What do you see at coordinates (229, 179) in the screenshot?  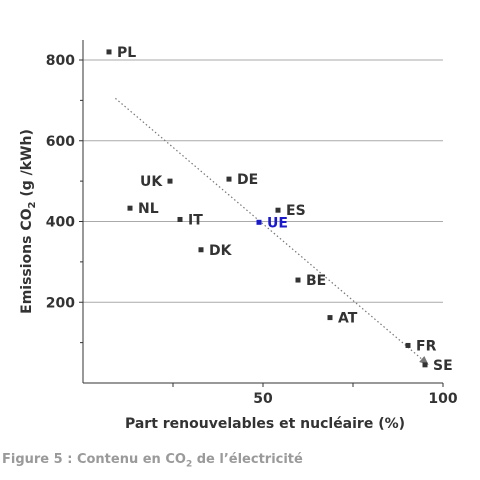 I see `data-point-de` at bounding box center [229, 179].